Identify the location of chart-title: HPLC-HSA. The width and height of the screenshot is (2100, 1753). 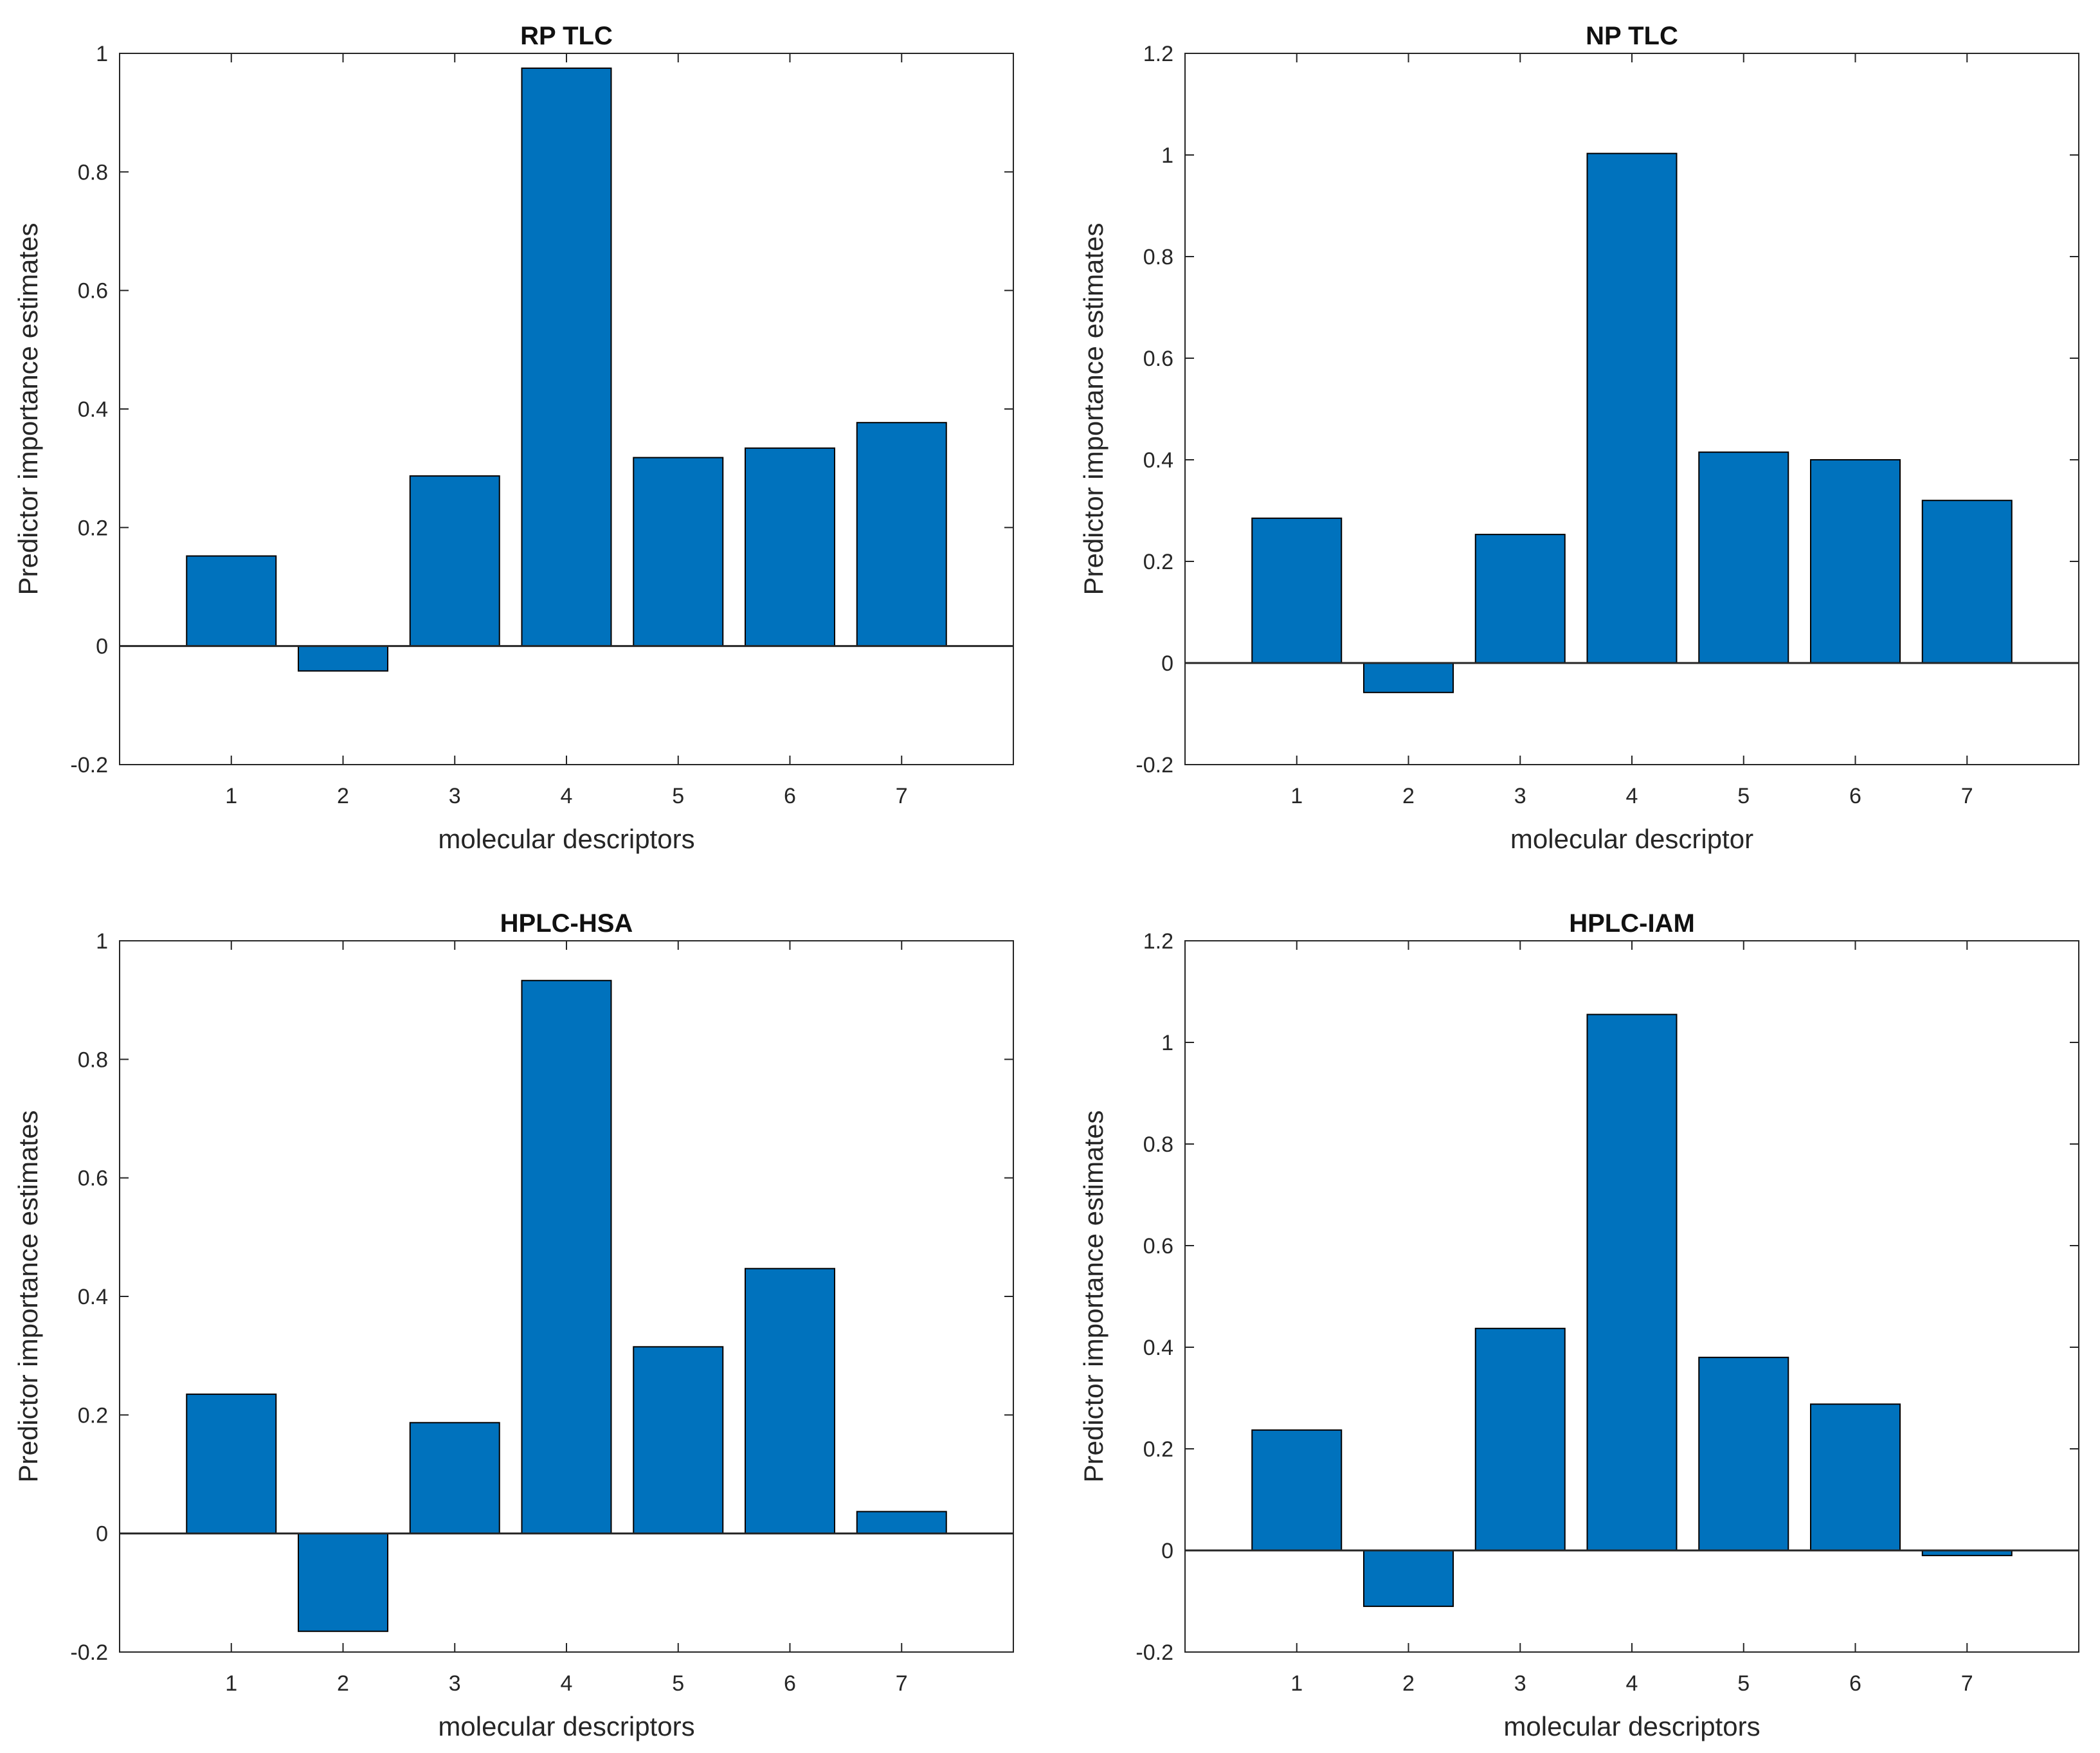
(566, 923).